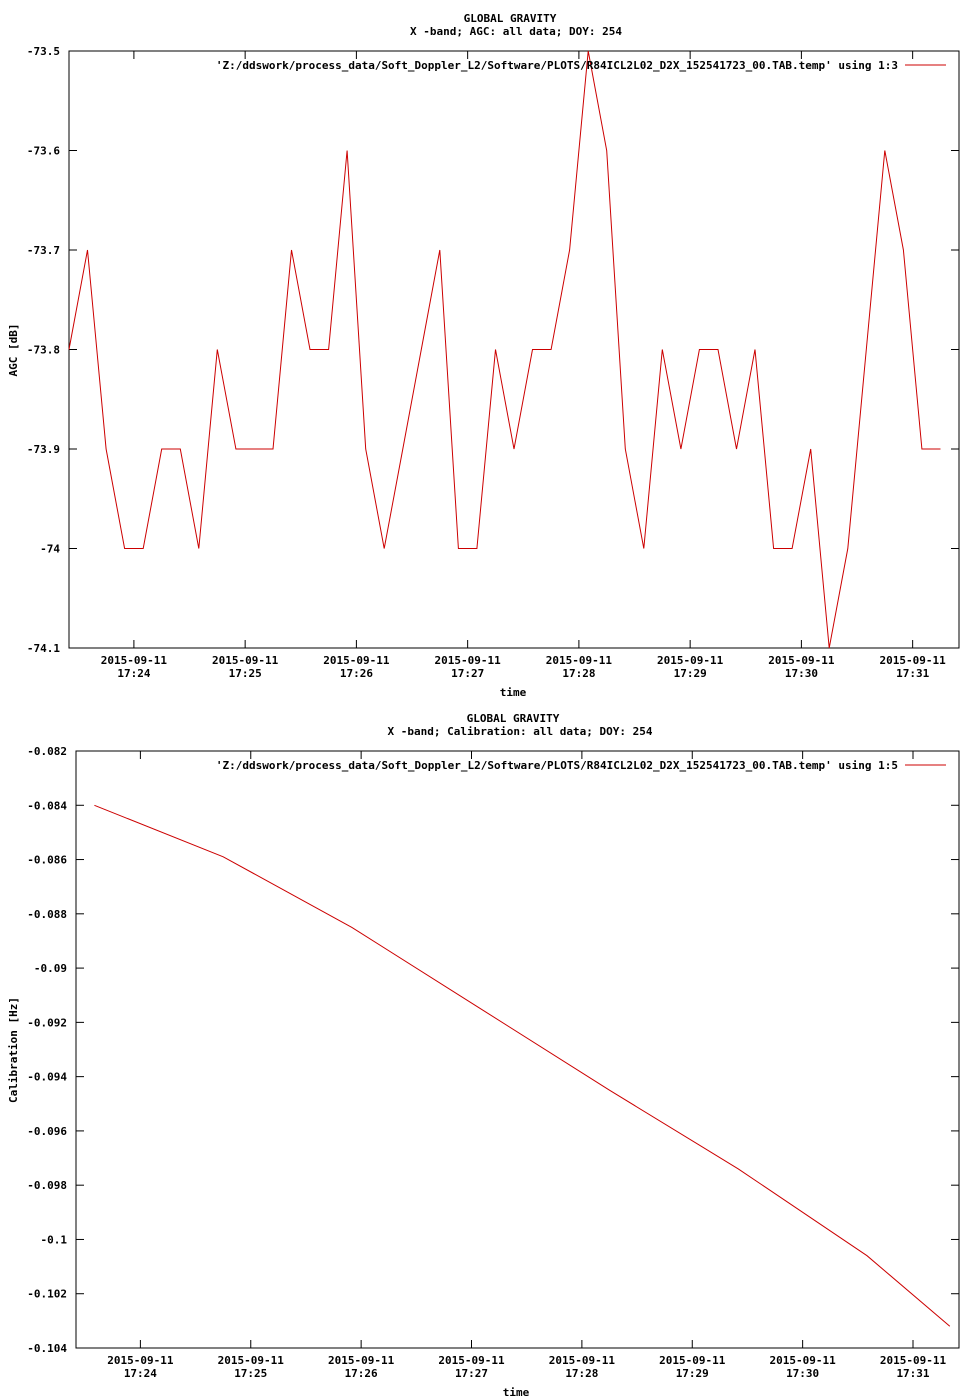 The image size is (980, 1400). What do you see at coordinates (43, 51) in the screenshot?
I see `y-tick-label: -73.5` at bounding box center [43, 51].